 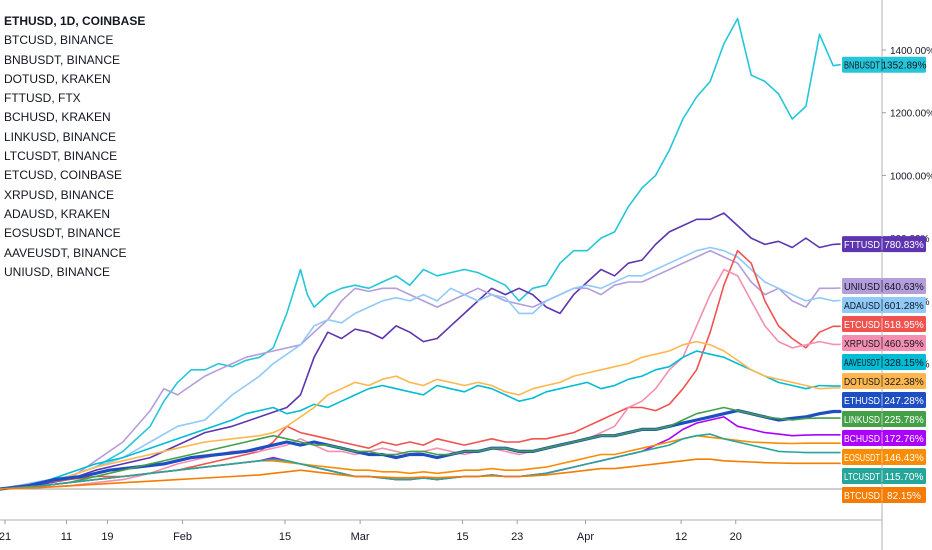 I want to click on price-label-fttusd: FTTUSD 780.83%, so click(x=884, y=244).